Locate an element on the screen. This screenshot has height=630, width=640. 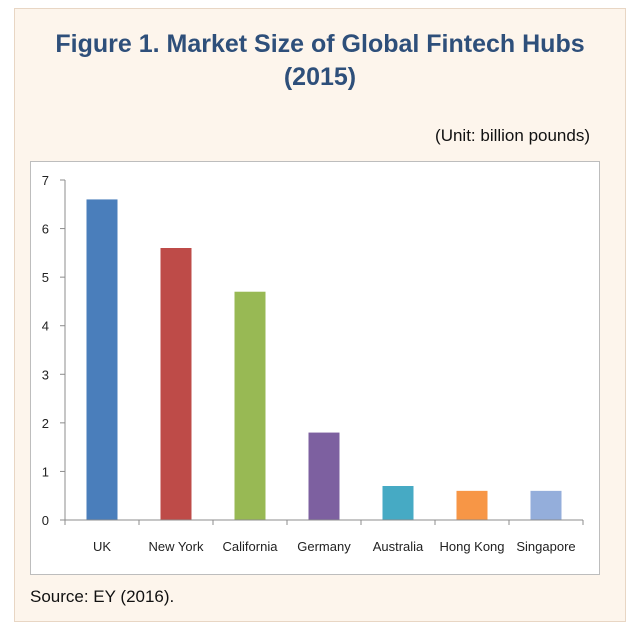
bar-germany is located at coordinates (324, 476).